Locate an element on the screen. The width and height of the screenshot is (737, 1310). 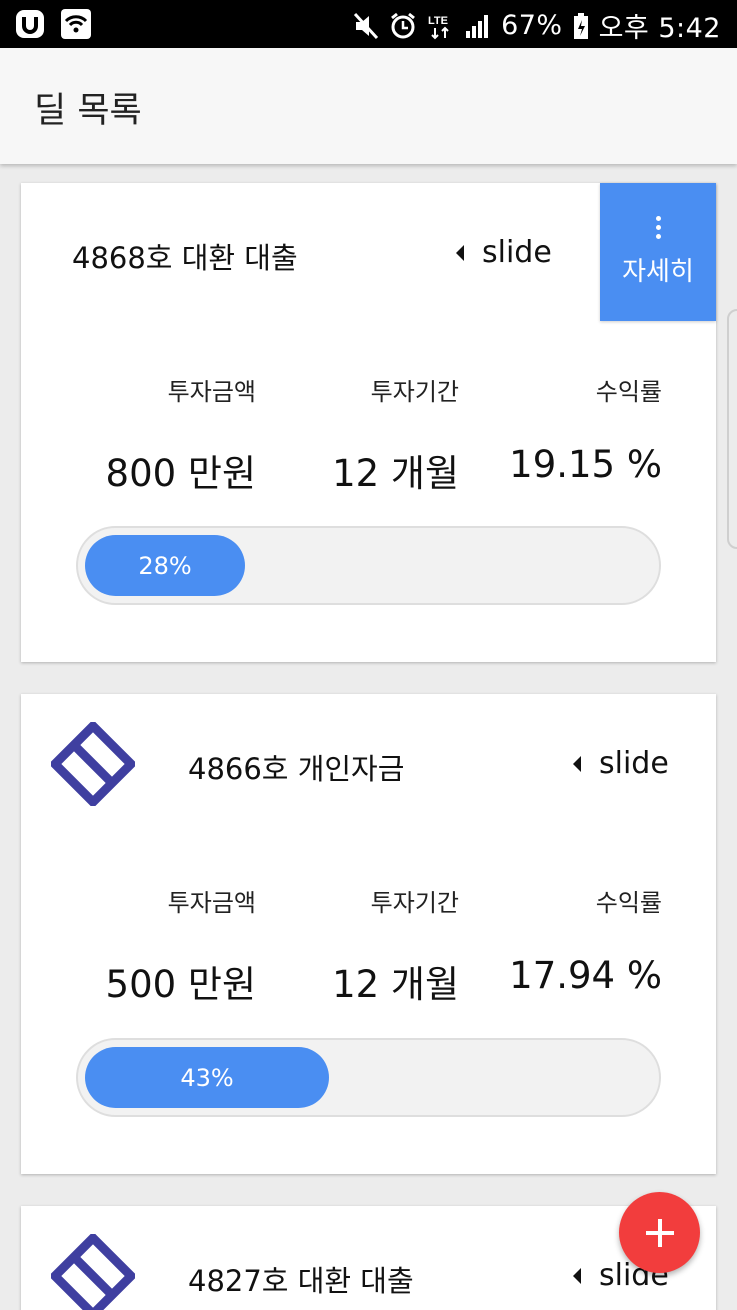
status-bar: LTE 67% 오후 5:42 is located at coordinates (368, 24).